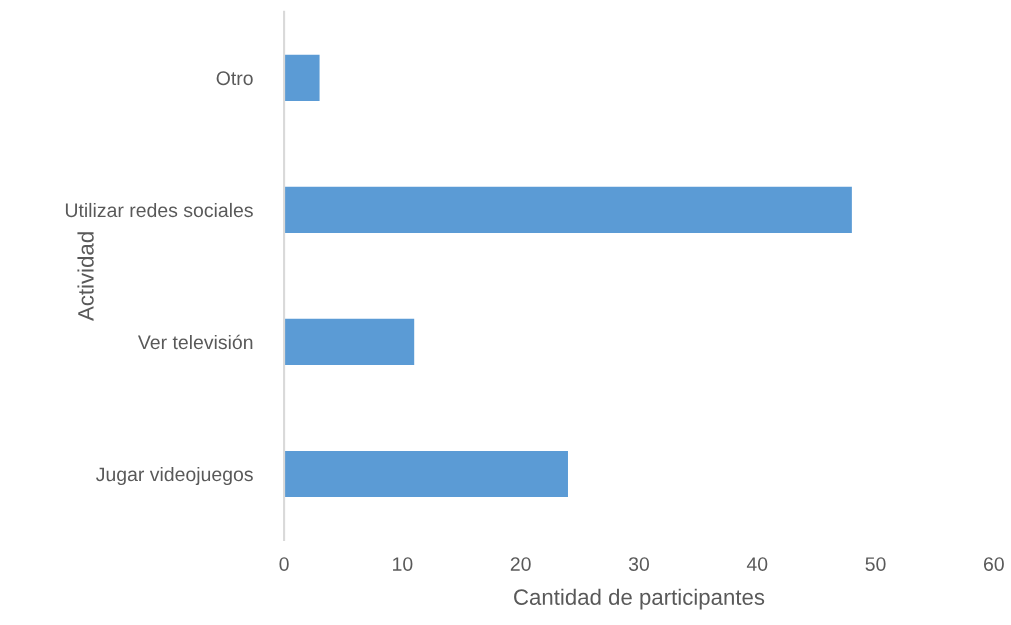 The image size is (1011, 625). Describe the element at coordinates (85, 276) in the screenshot. I see `y-axis-title: Actividad` at that location.